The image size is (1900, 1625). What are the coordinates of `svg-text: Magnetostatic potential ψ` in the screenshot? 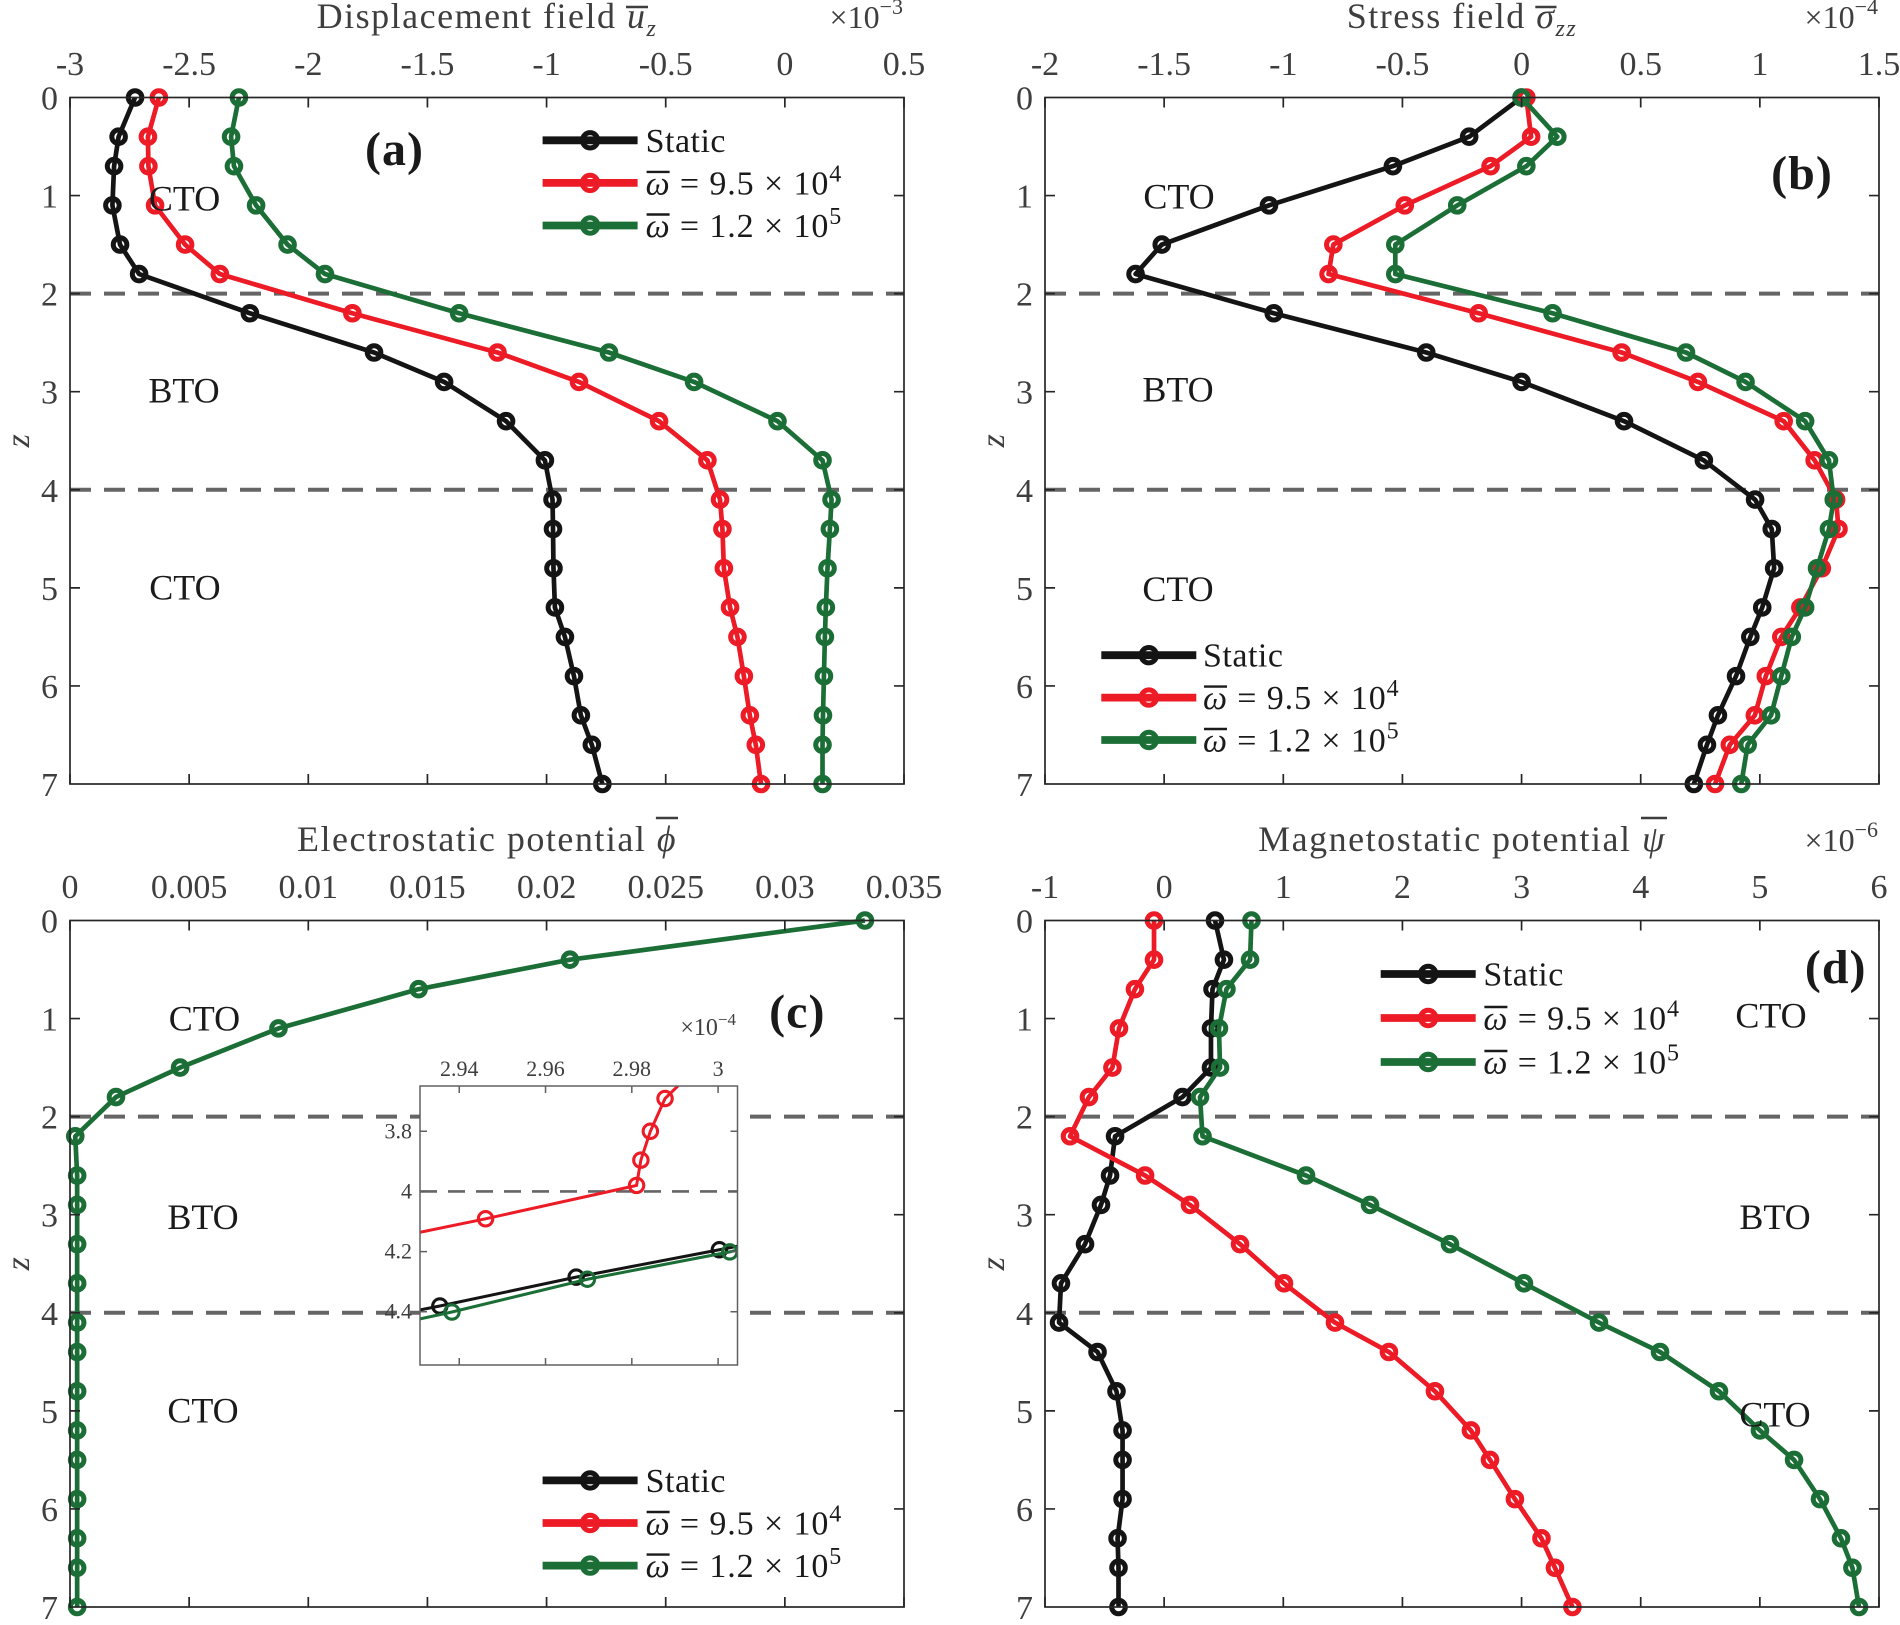 It's located at (1462, 839).